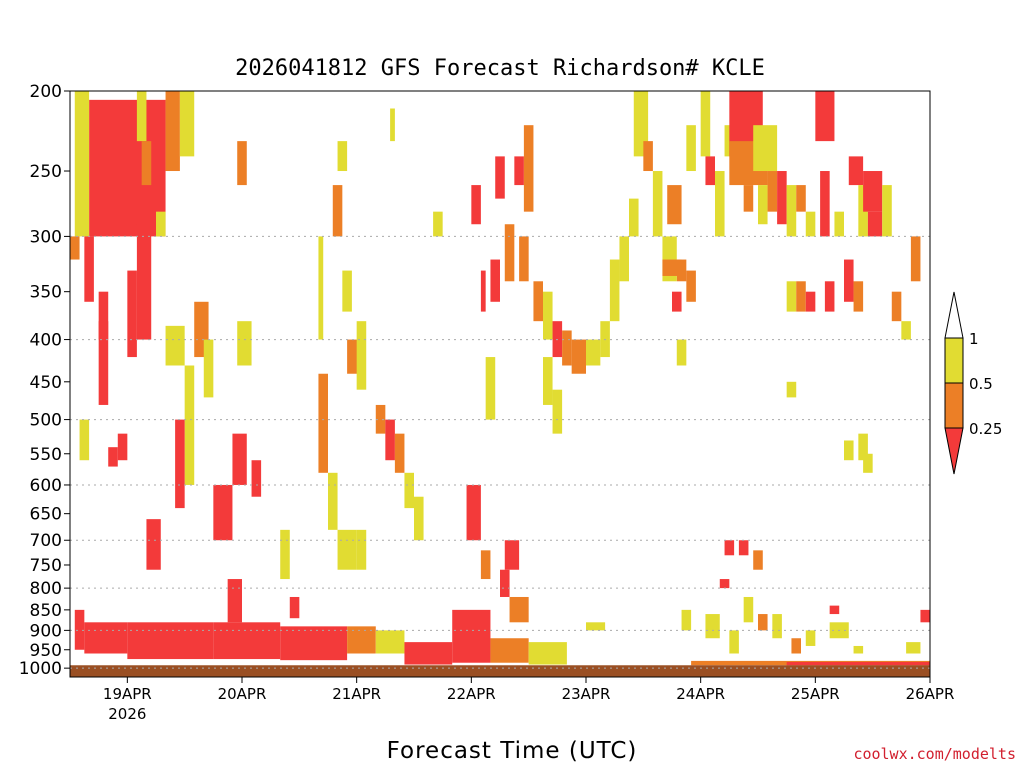 This screenshot has height=768, width=1024. What do you see at coordinates (586, 694) in the screenshot?
I see `x-tick-label: 23APR` at bounding box center [586, 694].